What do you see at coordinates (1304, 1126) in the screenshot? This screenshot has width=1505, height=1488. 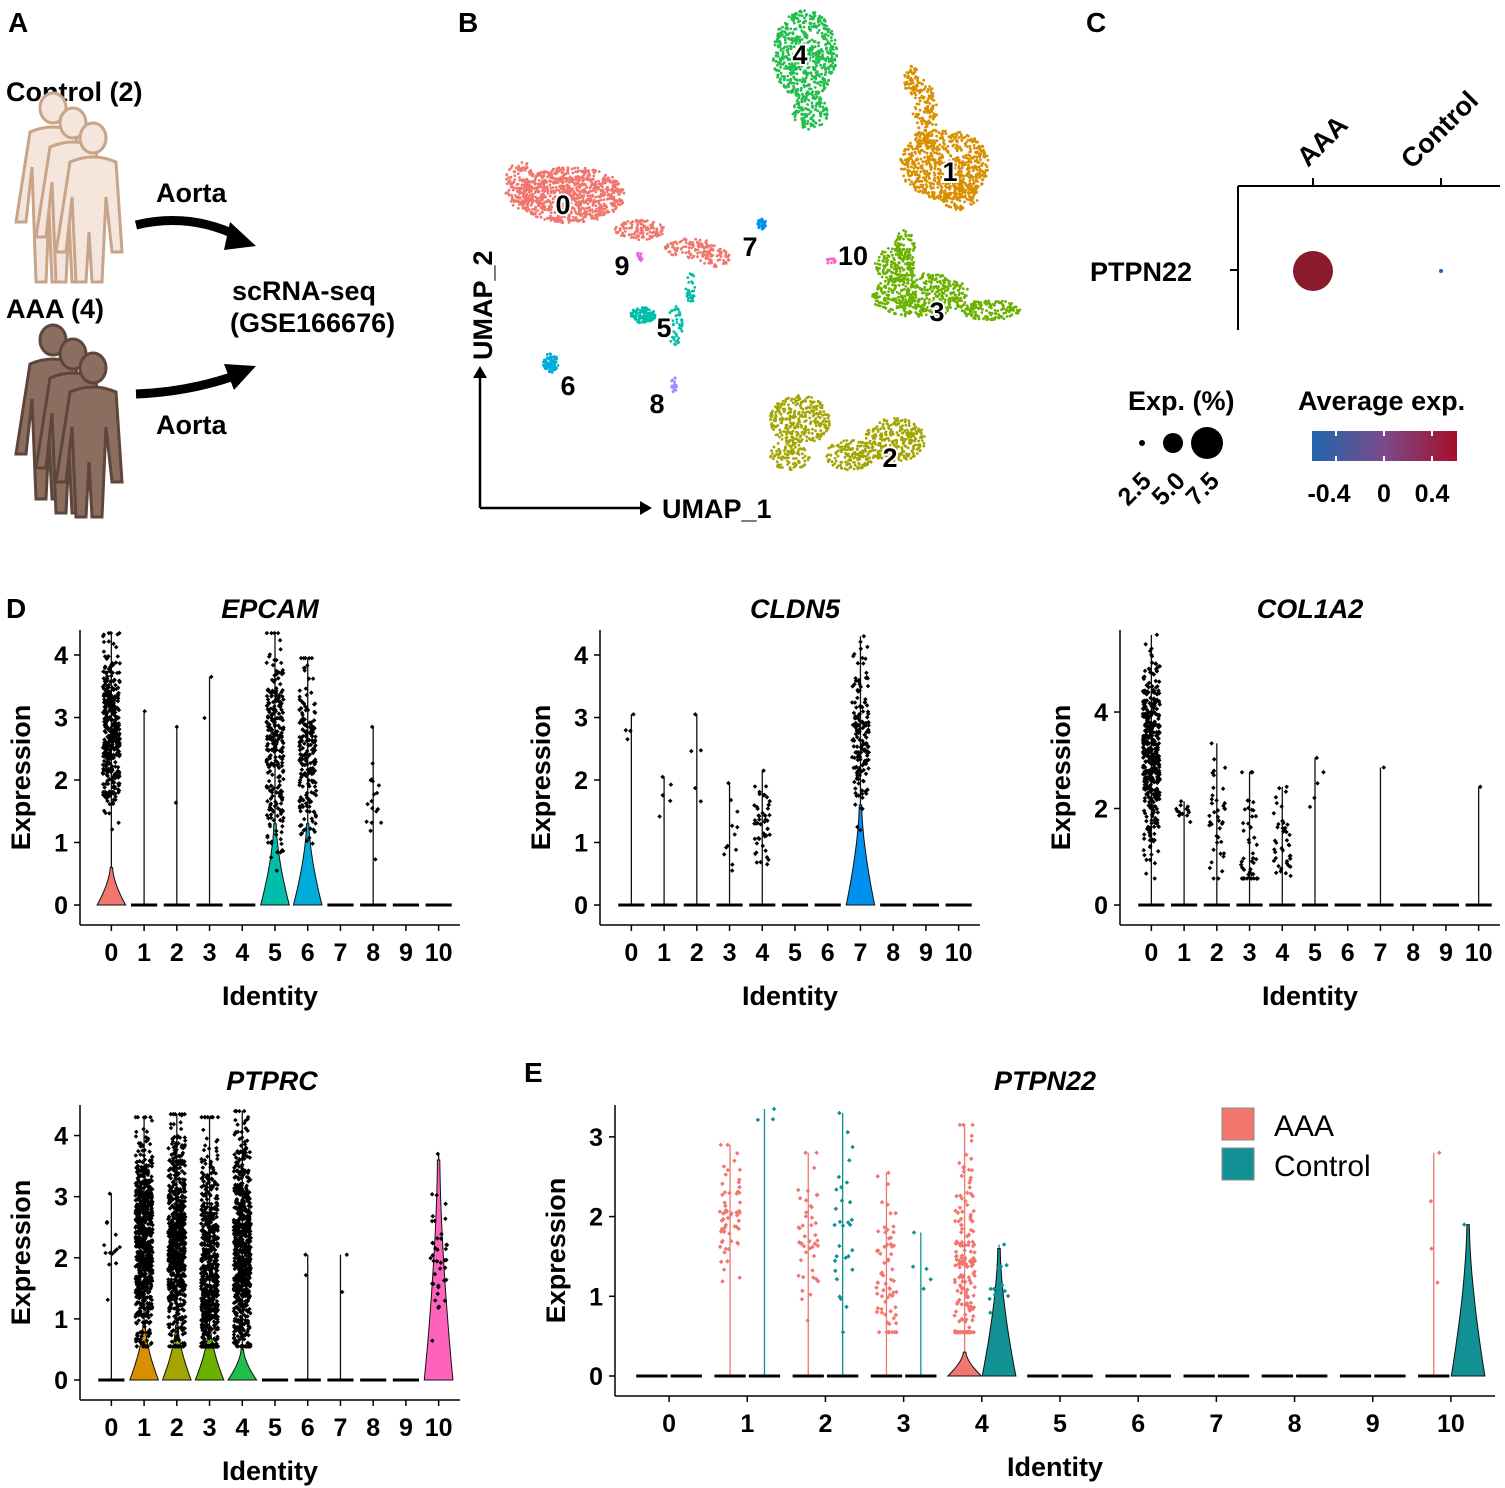 I see `legend-label-aaa: AAA` at bounding box center [1304, 1126].